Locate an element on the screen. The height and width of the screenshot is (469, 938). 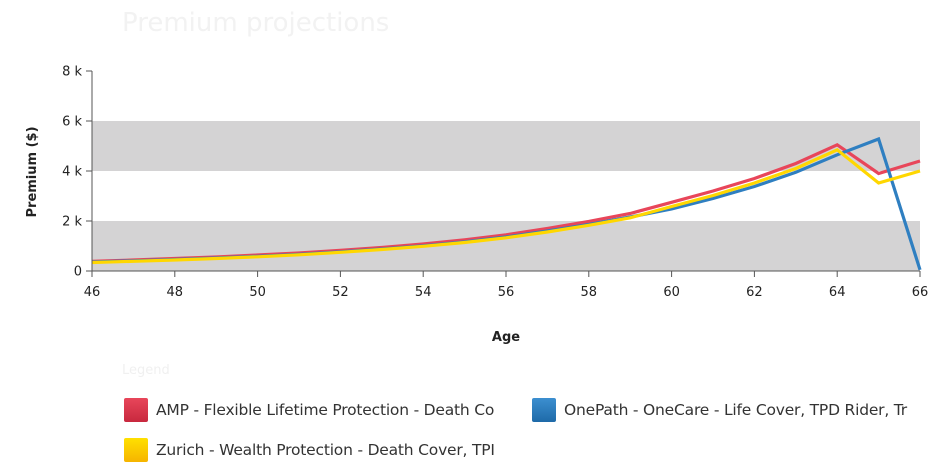
x-tick-label: 46 is located at coordinates (92, 292).